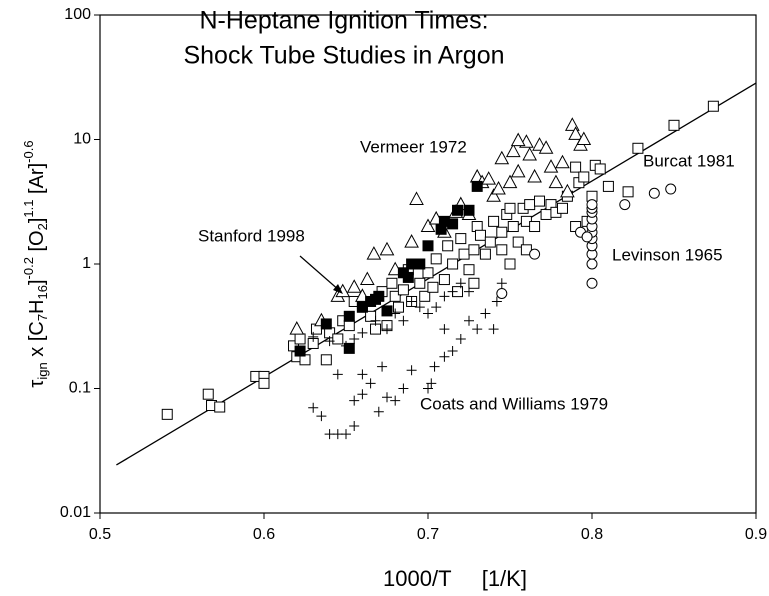 The height and width of the screenshot is (596, 769). What do you see at coordinates (28, 151) in the screenshot?
I see `y-axis-label-part: -0.6` at bounding box center [28, 151].